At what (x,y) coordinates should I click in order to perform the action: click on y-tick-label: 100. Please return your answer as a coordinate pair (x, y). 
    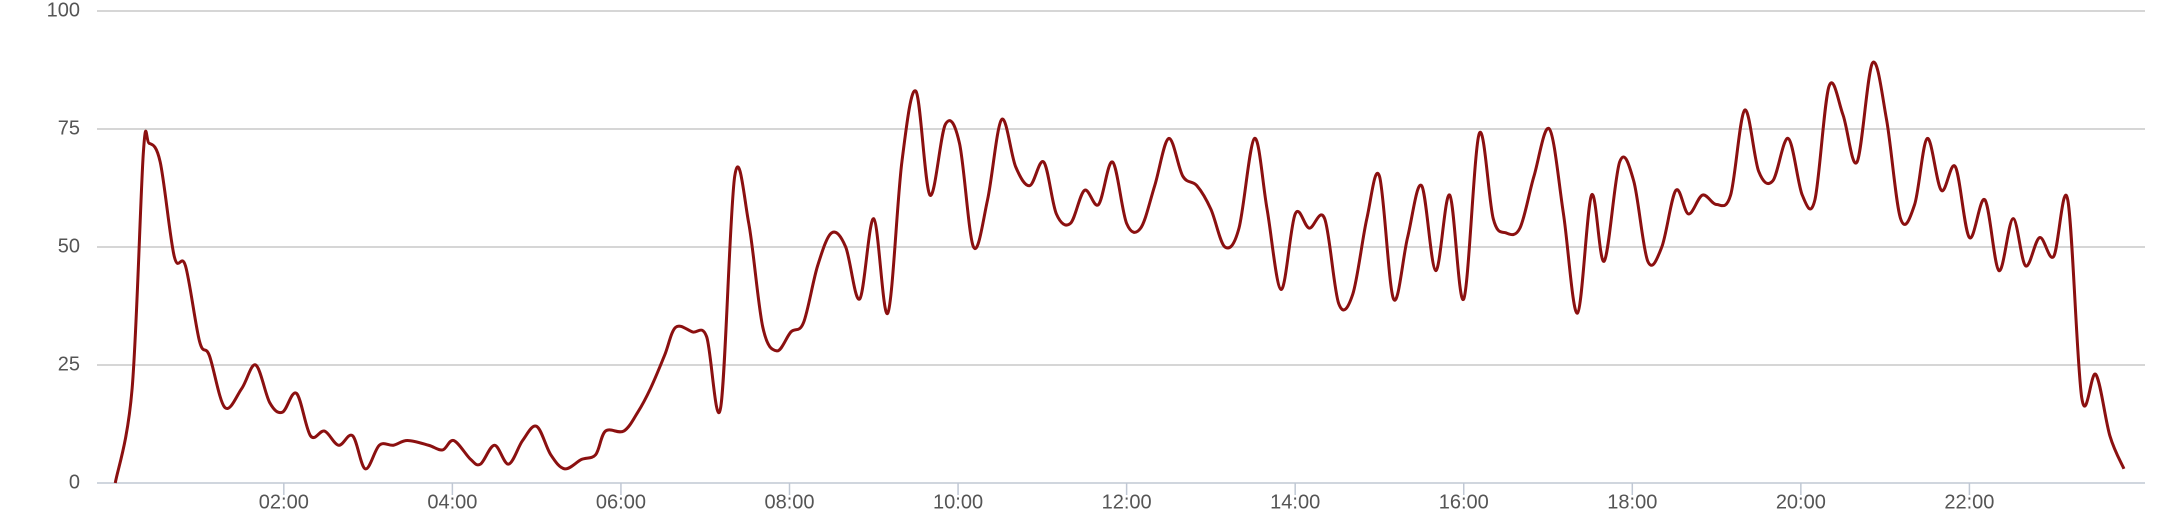
    Looking at the image, I should click on (63, 10).